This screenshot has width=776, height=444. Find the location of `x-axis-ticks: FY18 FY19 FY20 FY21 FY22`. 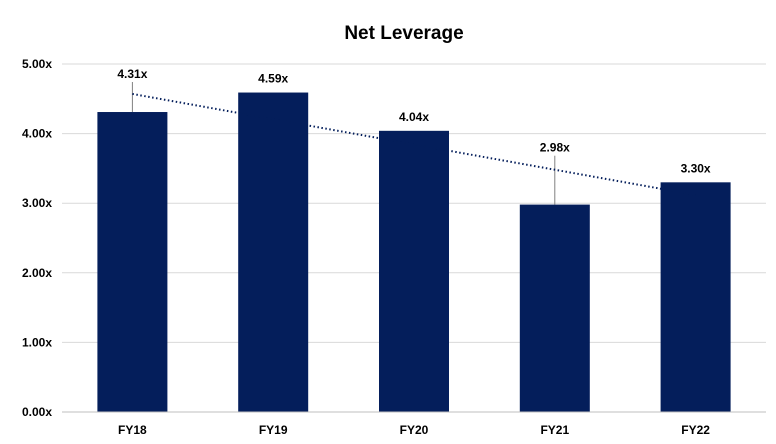

x-axis-ticks: FY18 FY19 FY20 FY21 FY22 is located at coordinates (414, 430).